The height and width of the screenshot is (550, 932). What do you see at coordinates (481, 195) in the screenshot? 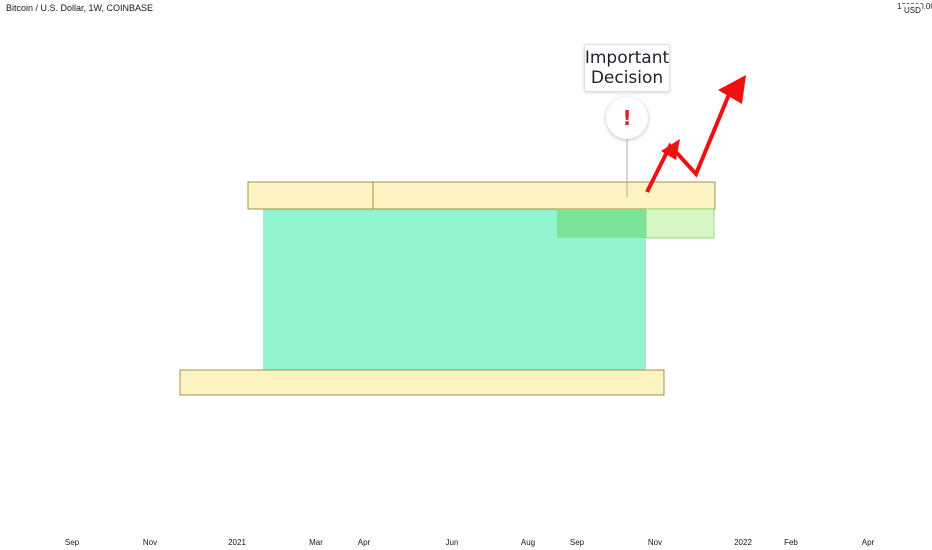
I see `resistance-zone` at bounding box center [481, 195].